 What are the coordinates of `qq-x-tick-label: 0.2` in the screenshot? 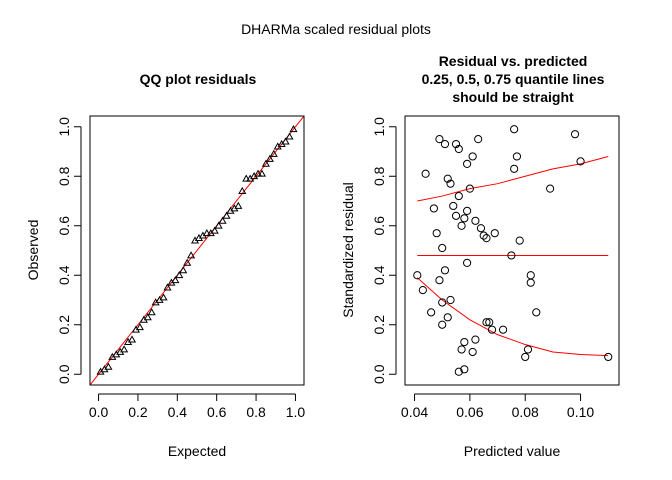 It's located at (138, 412).